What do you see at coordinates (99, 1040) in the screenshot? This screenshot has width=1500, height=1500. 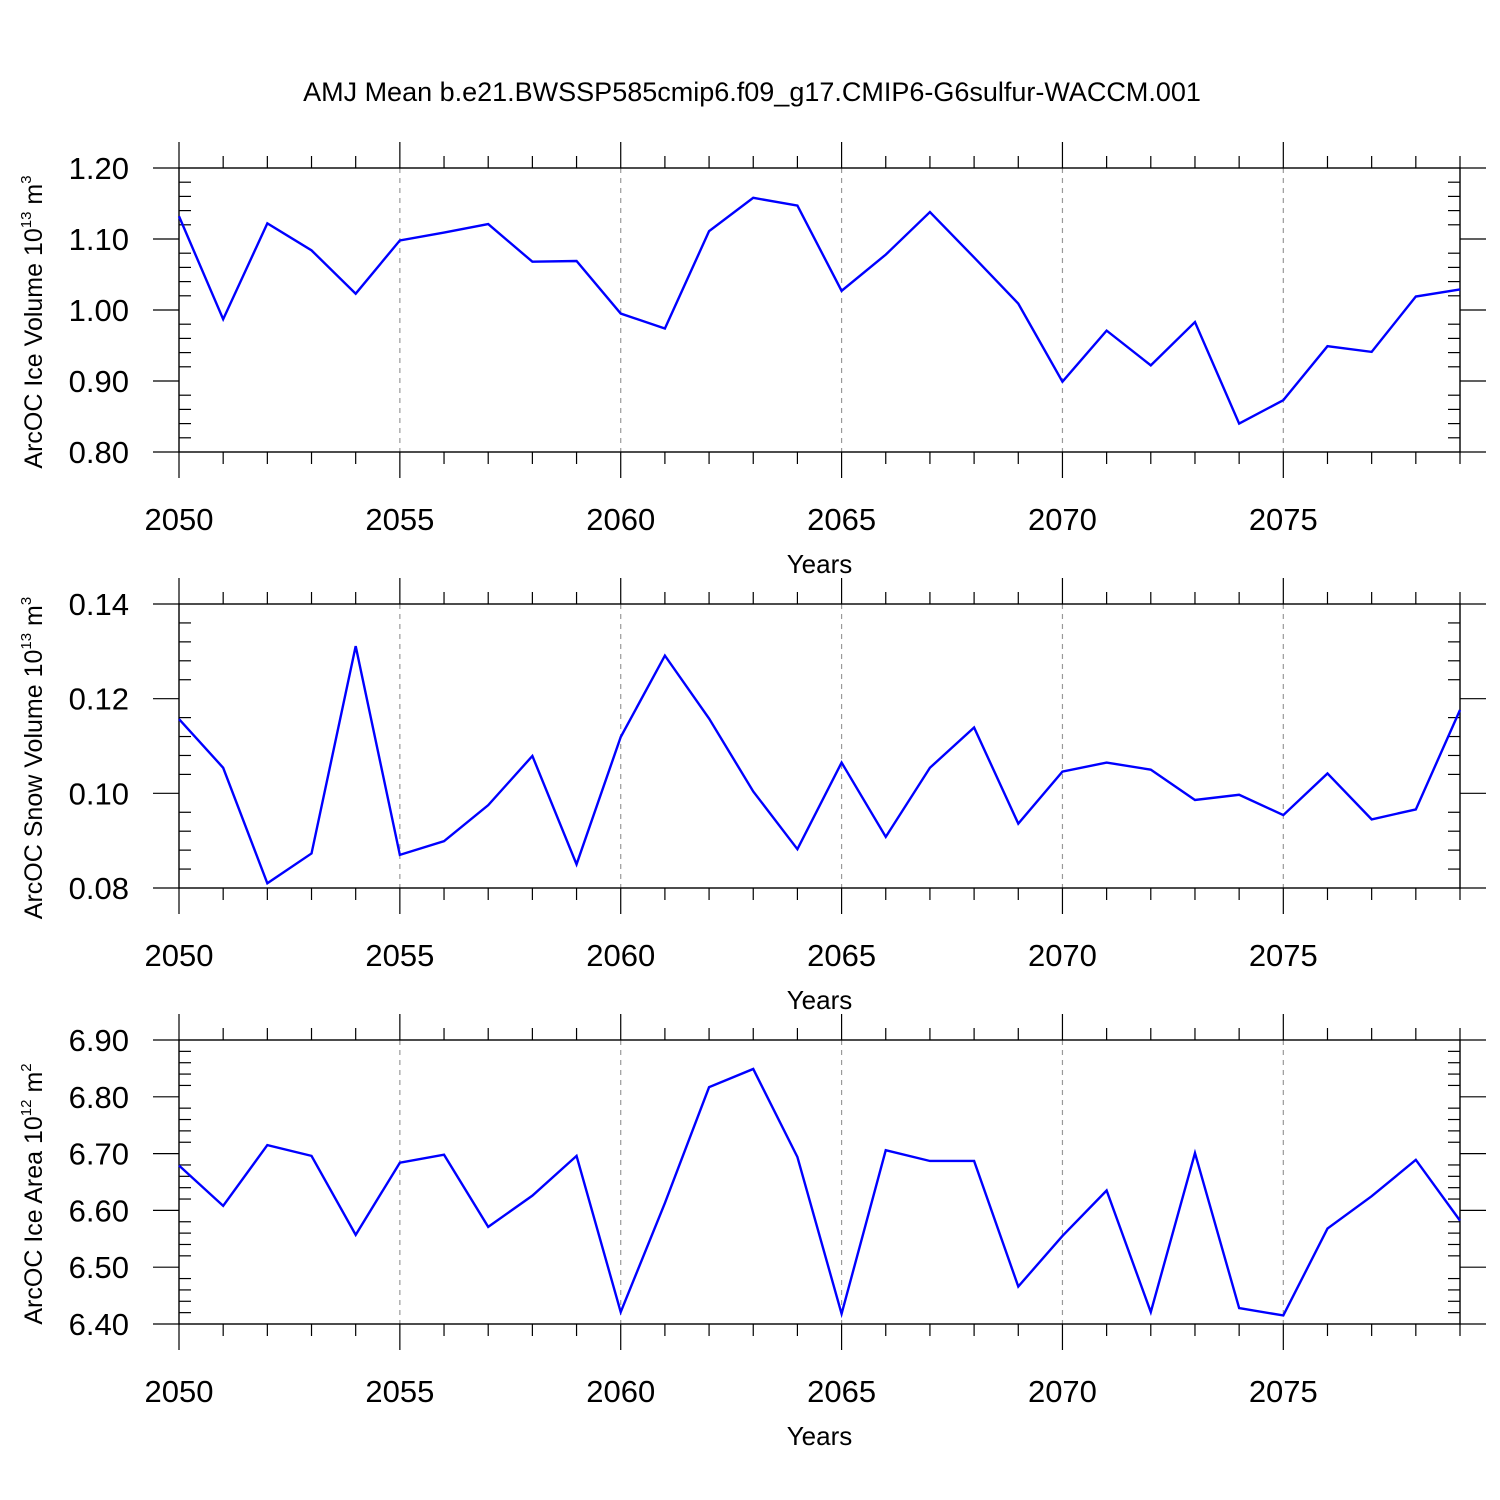 I see `ytick-label: 6.90` at bounding box center [99, 1040].